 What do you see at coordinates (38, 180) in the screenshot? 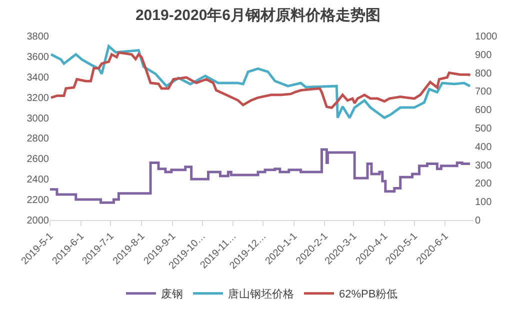
I see `y-tick-label: 2400` at bounding box center [38, 180].